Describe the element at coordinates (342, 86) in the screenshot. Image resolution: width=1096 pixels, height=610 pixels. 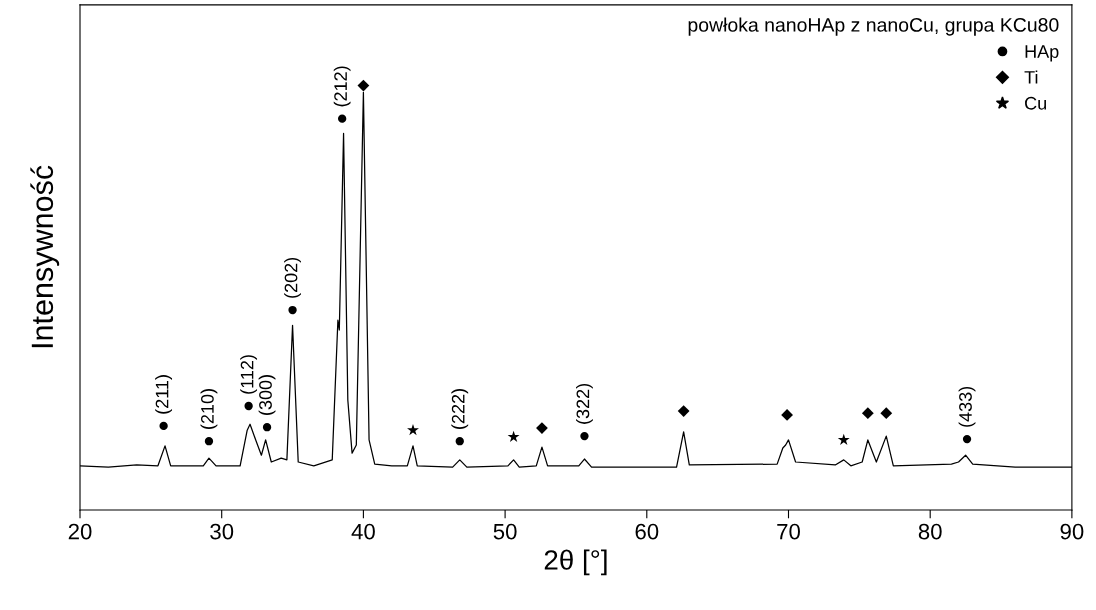
I see `annotation: (212)` at that location.